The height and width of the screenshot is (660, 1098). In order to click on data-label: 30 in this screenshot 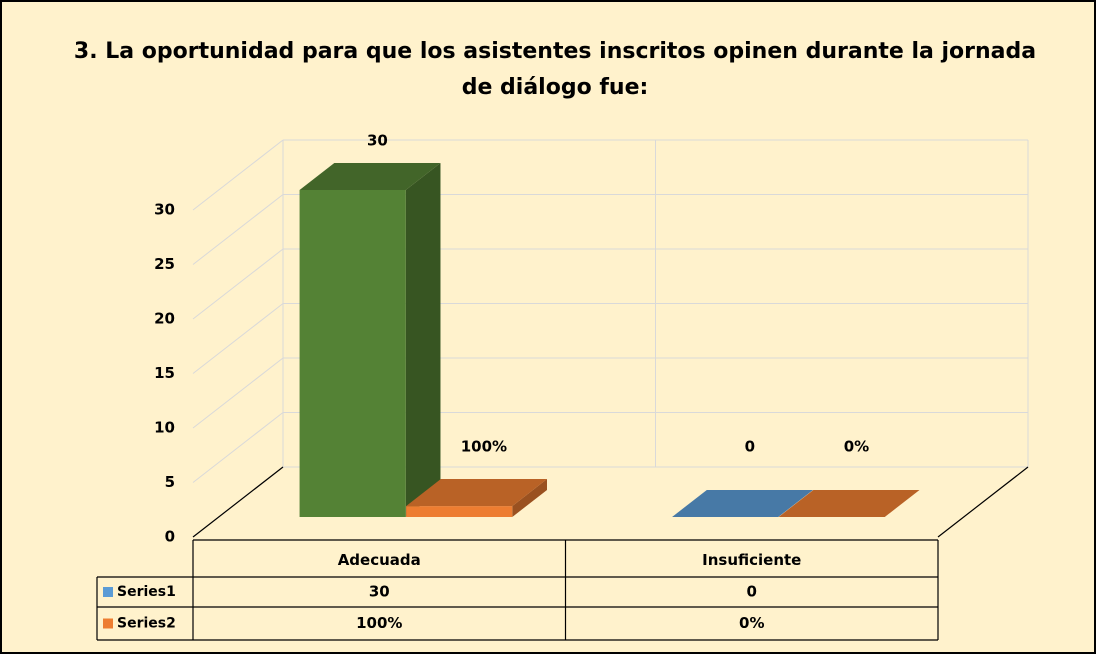, I will do `click(377, 140)`.